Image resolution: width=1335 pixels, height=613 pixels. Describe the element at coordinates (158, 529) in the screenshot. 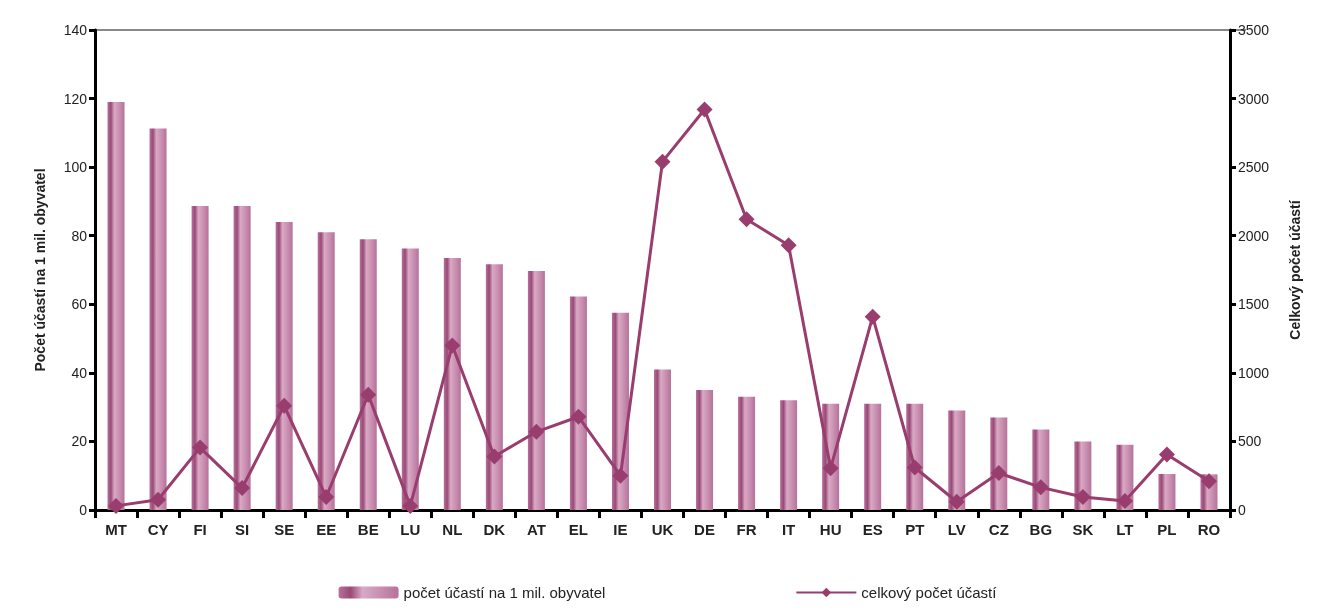

I see `x-tick-label: CY` at that location.